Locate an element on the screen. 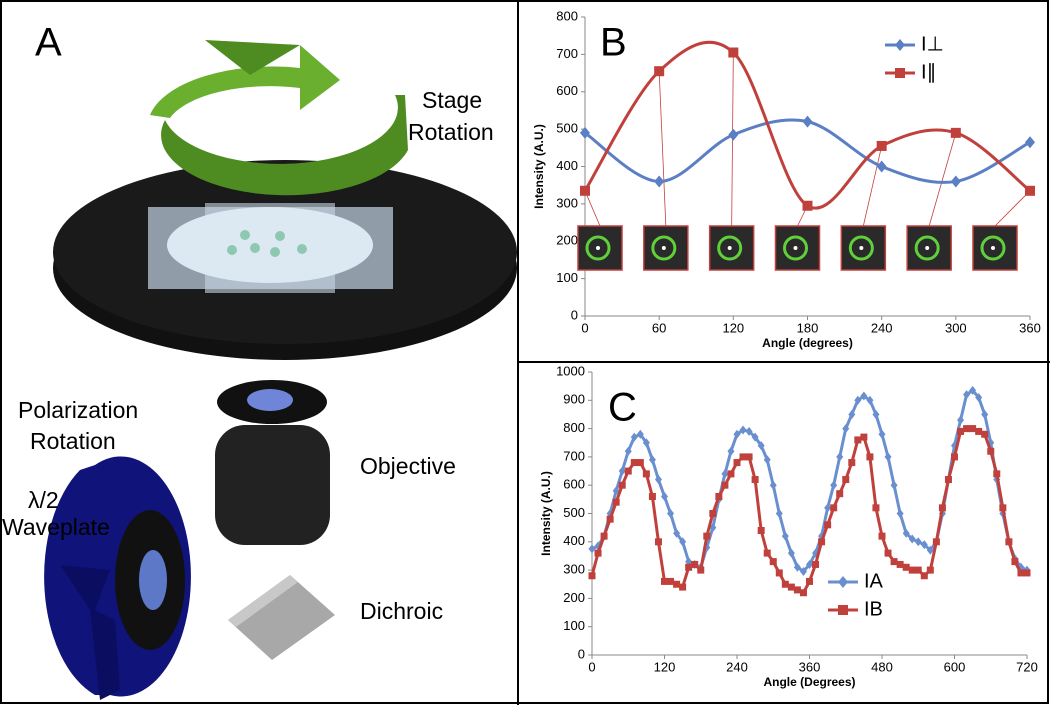  waveplate-label: λ/2 is located at coordinates (43, 500).